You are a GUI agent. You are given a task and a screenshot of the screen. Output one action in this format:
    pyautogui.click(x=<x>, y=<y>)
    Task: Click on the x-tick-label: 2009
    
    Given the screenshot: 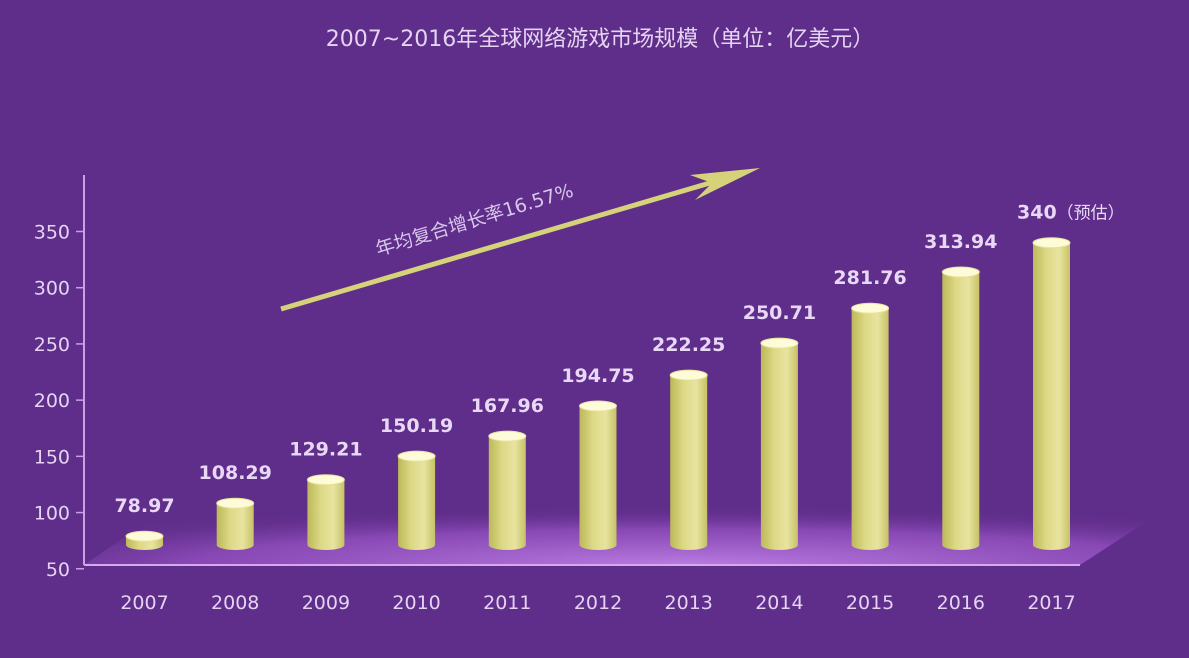 What is the action you would take?
    pyautogui.click(x=326, y=603)
    